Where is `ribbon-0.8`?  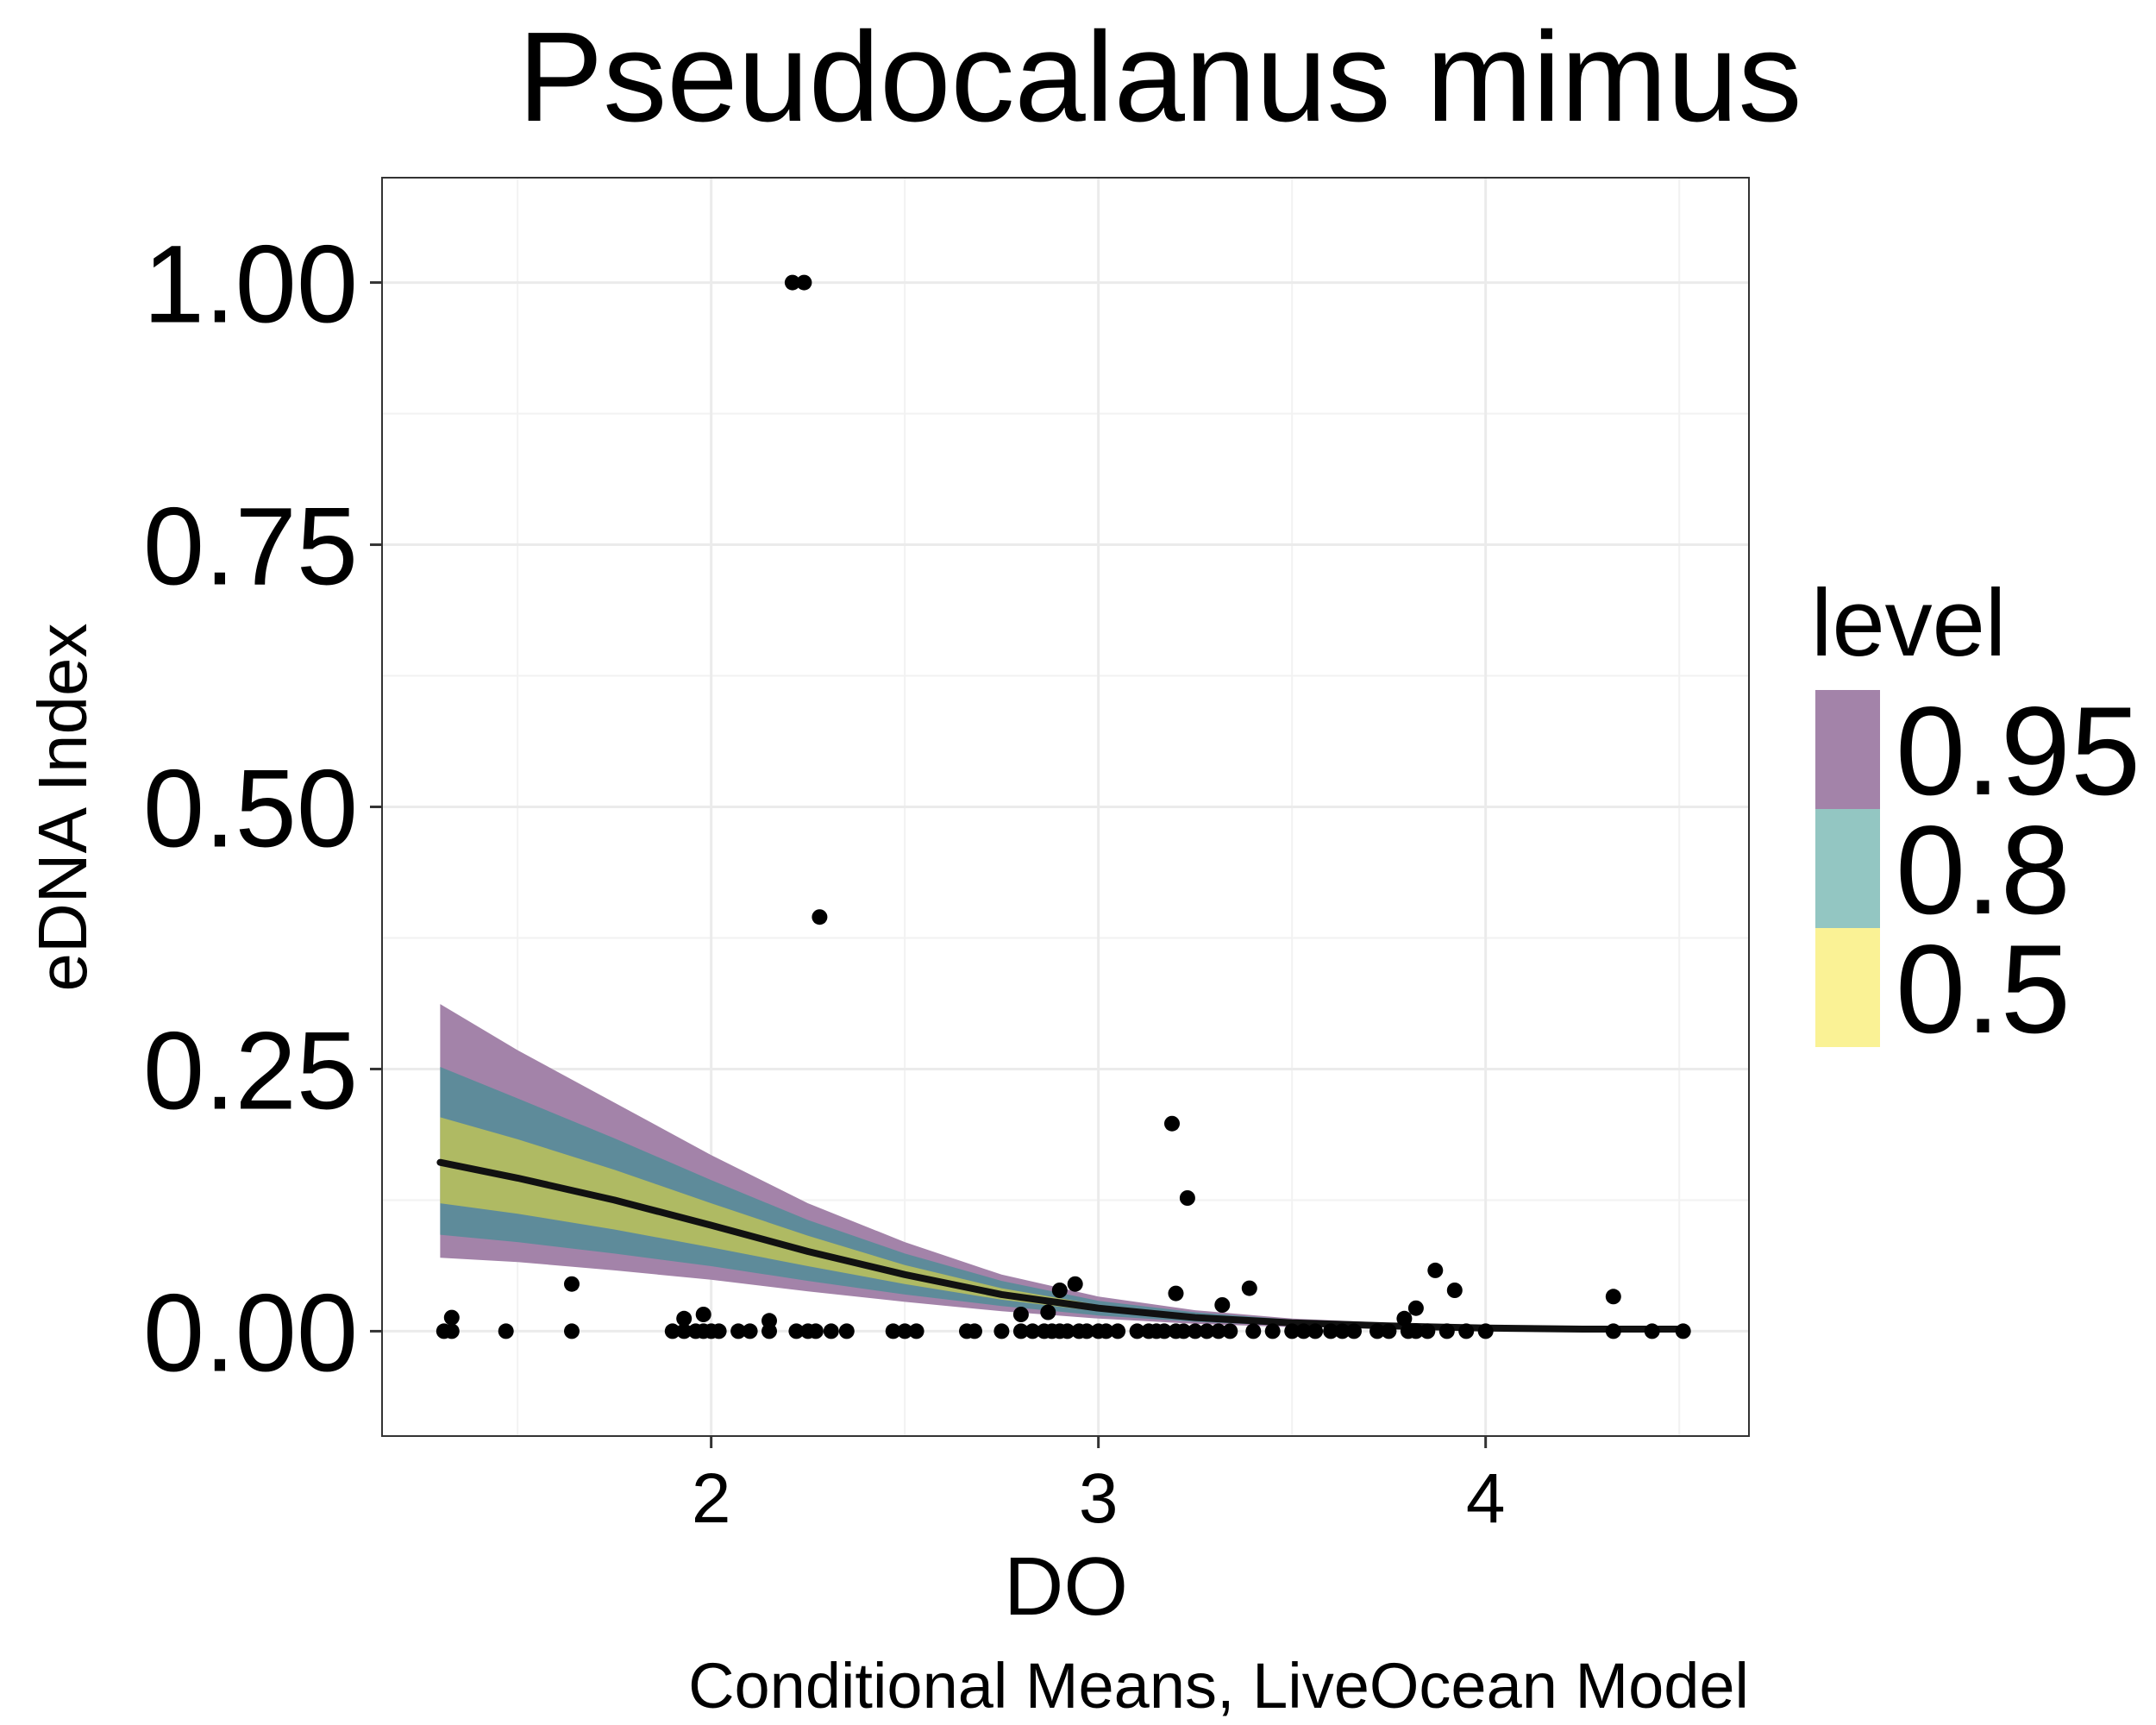 ribbon-0.8 is located at coordinates (1060, 1199).